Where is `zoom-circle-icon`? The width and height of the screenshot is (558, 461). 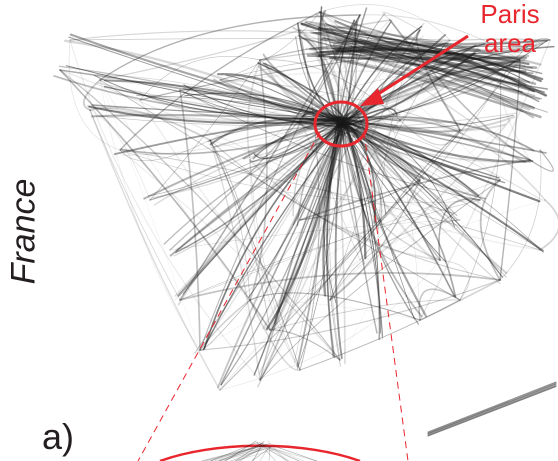
zoom-circle-icon is located at coordinates (260, 452).